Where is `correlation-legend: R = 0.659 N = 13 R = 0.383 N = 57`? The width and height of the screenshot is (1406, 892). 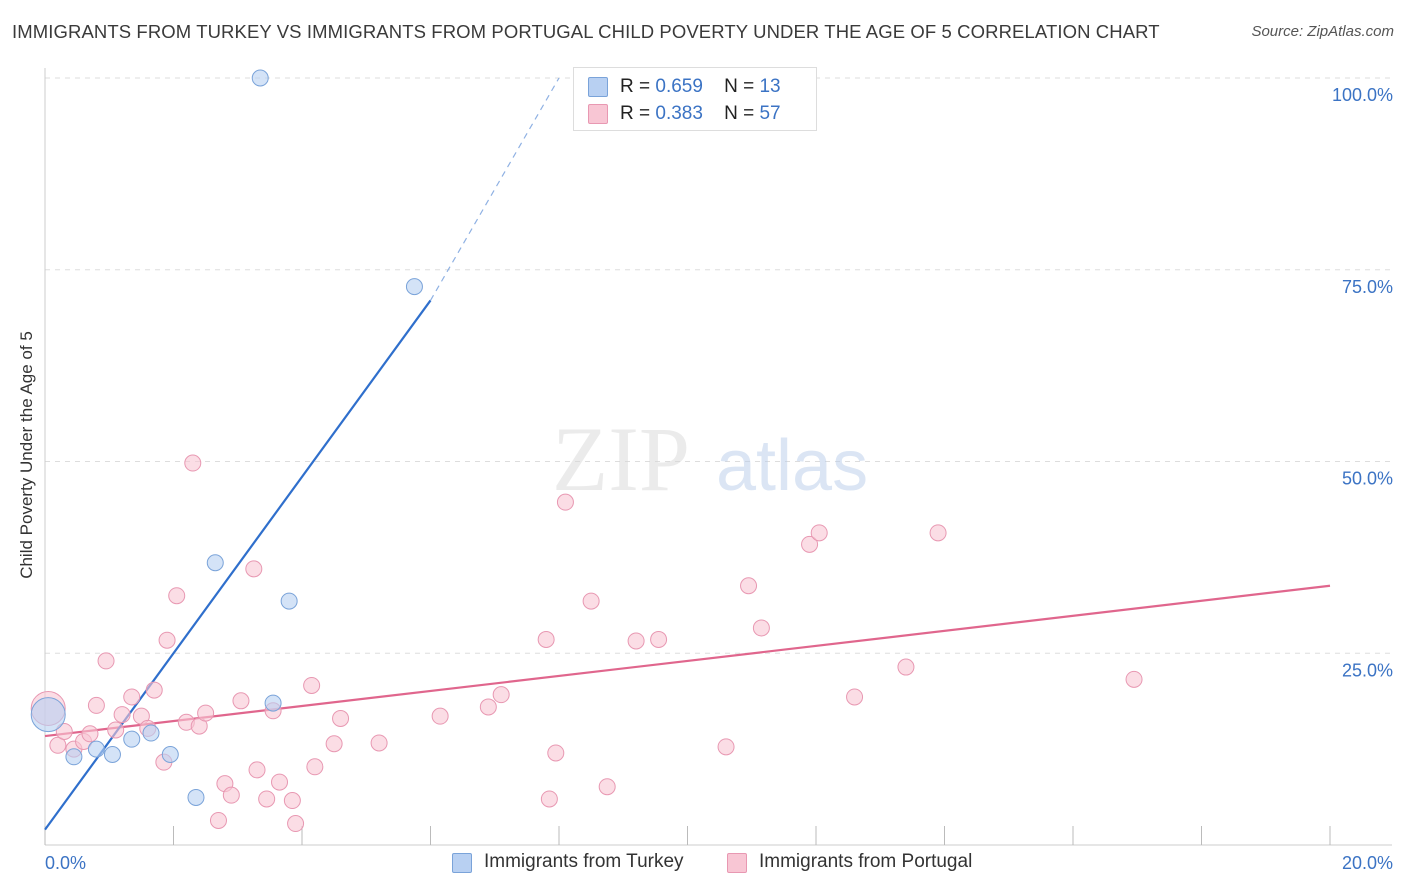
correlation-legend: R = 0.659 N = 13 R = 0.383 N = 57 is located at coordinates (695, 99).